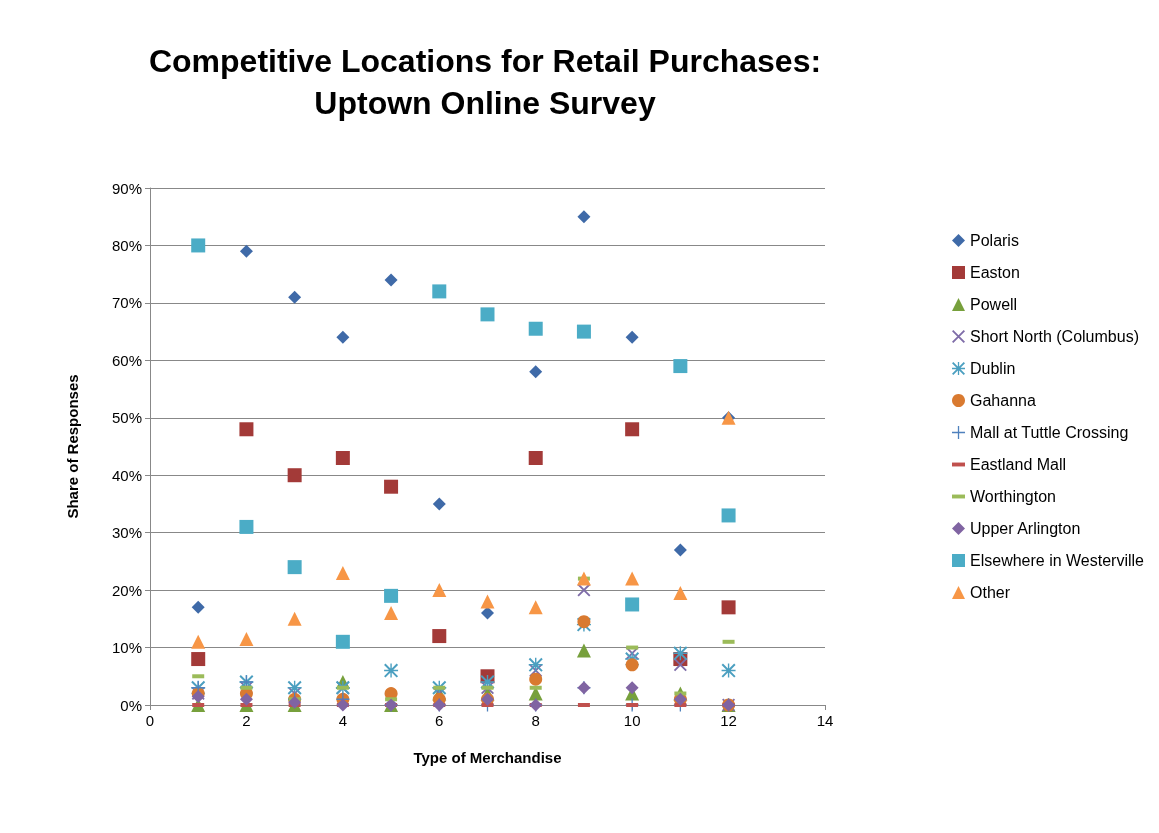  What do you see at coordinates (150, 720) in the screenshot?
I see `x-tick-label: 0` at bounding box center [150, 720].